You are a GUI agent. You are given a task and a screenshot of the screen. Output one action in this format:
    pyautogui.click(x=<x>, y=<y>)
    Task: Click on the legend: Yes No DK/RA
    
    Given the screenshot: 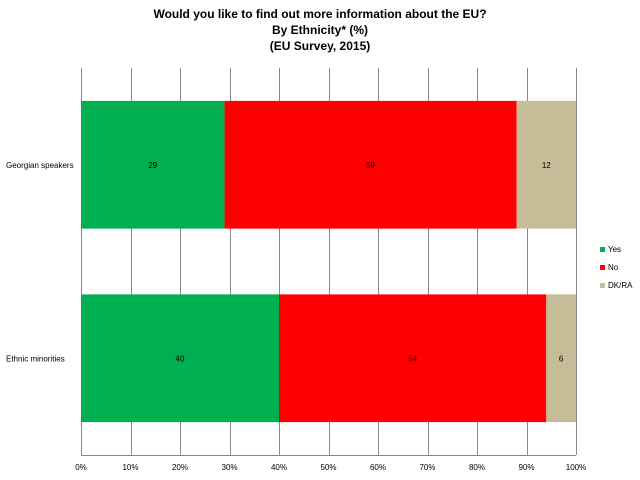 What is the action you would take?
    pyautogui.click(x=616, y=267)
    